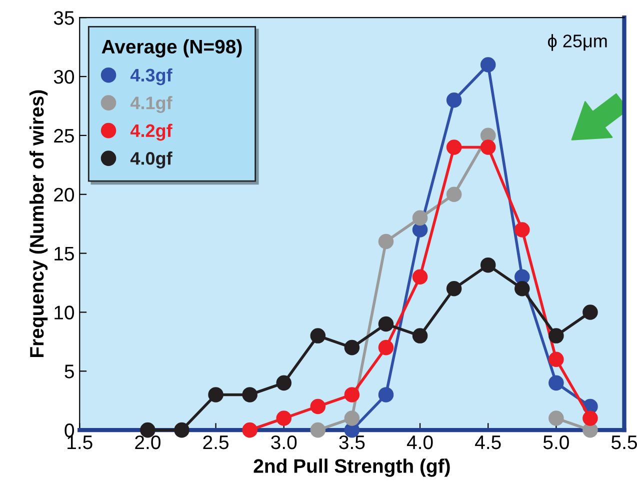 This screenshot has width=637, height=503. What do you see at coordinates (38, 224) in the screenshot?
I see `y-axis-title: Frequency (Number of wires)` at bounding box center [38, 224].